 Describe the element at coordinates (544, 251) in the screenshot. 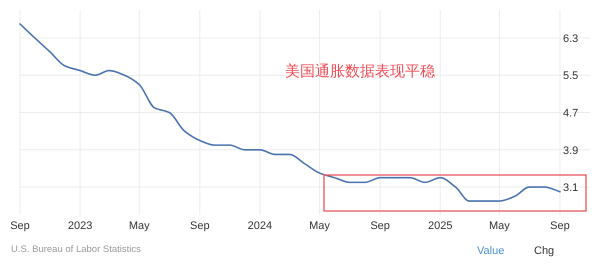

I see `text: Chg` at that location.